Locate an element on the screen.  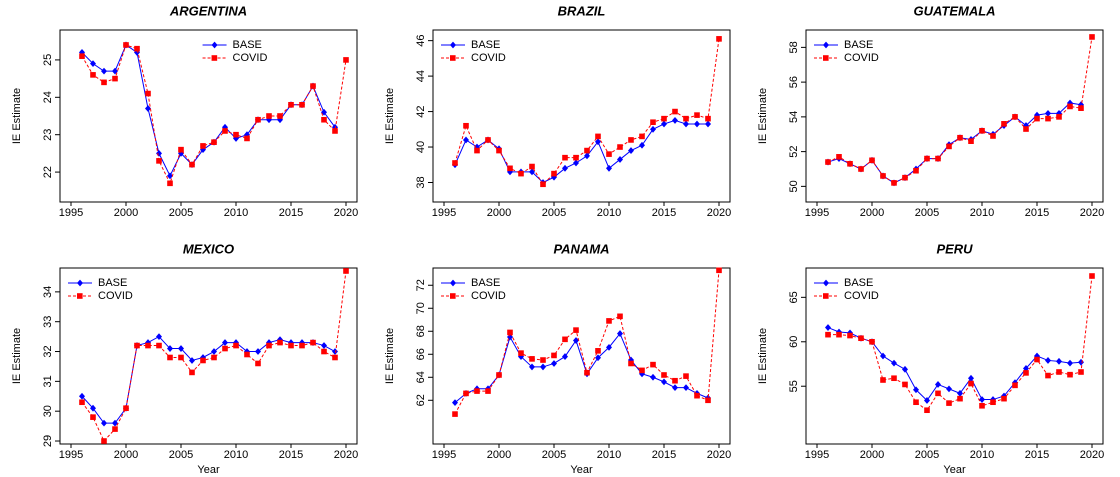
y-tick-label: 60 is located at coordinates (794, 342).